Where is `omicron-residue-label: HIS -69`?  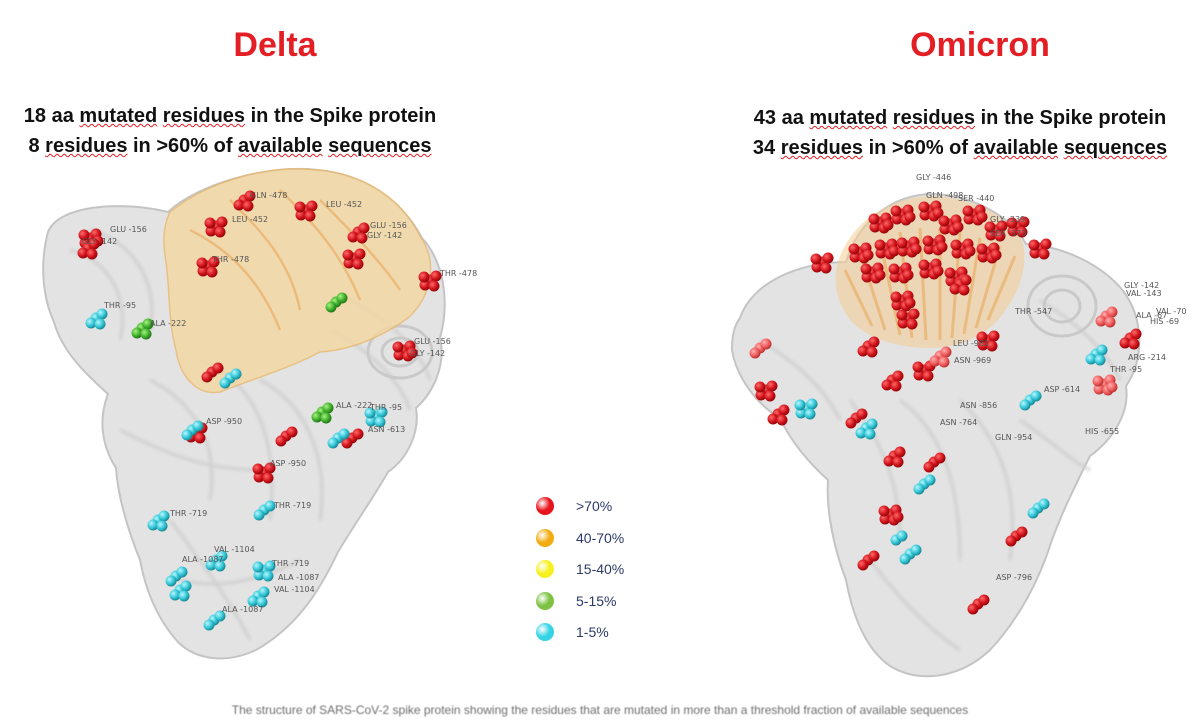
omicron-residue-label: HIS -69 is located at coordinates (1164, 321).